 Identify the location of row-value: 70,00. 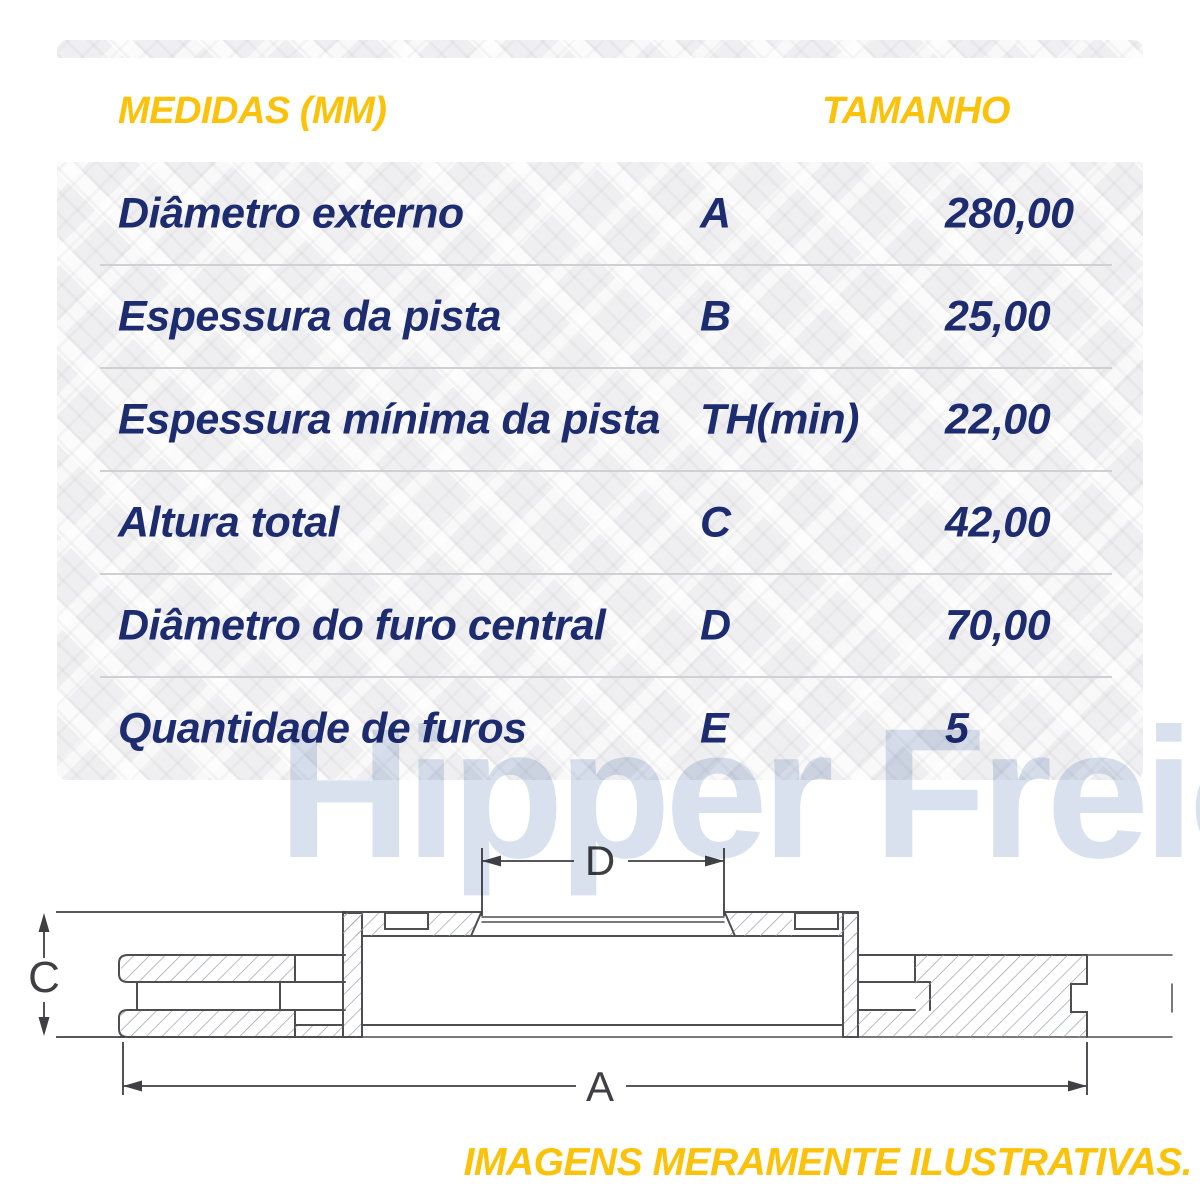
(998, 625).